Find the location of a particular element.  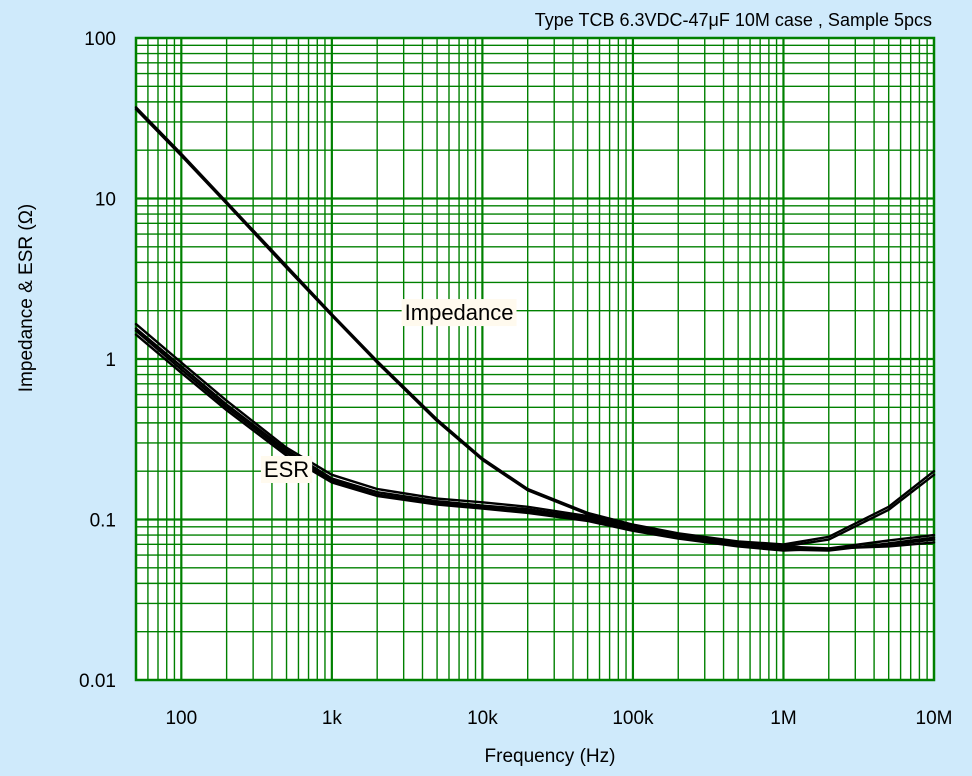

curve-label-text: ESR is located at coordinates (286, 469).